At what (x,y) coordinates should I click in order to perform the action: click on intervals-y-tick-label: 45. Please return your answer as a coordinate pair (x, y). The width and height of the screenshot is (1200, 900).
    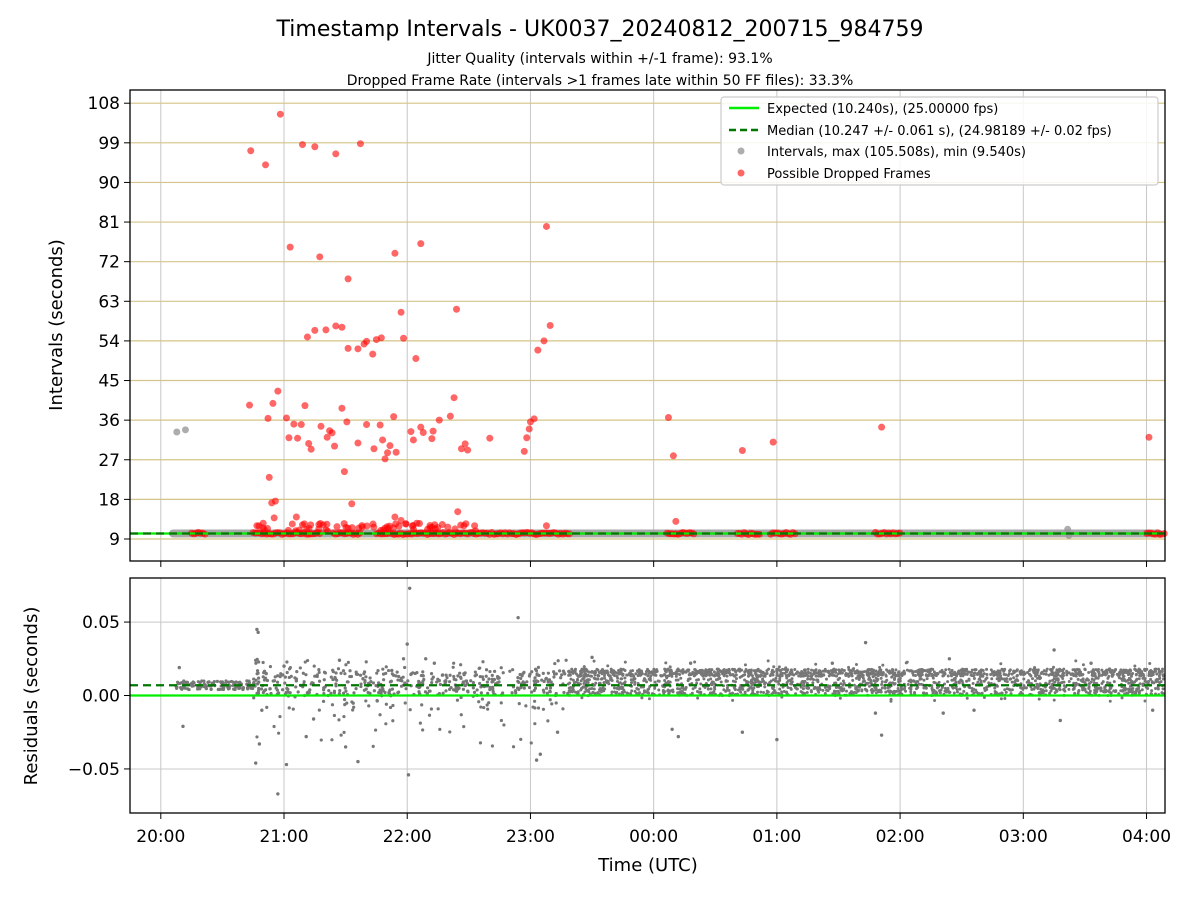
    Looking at the image, I should click on (109, 382).